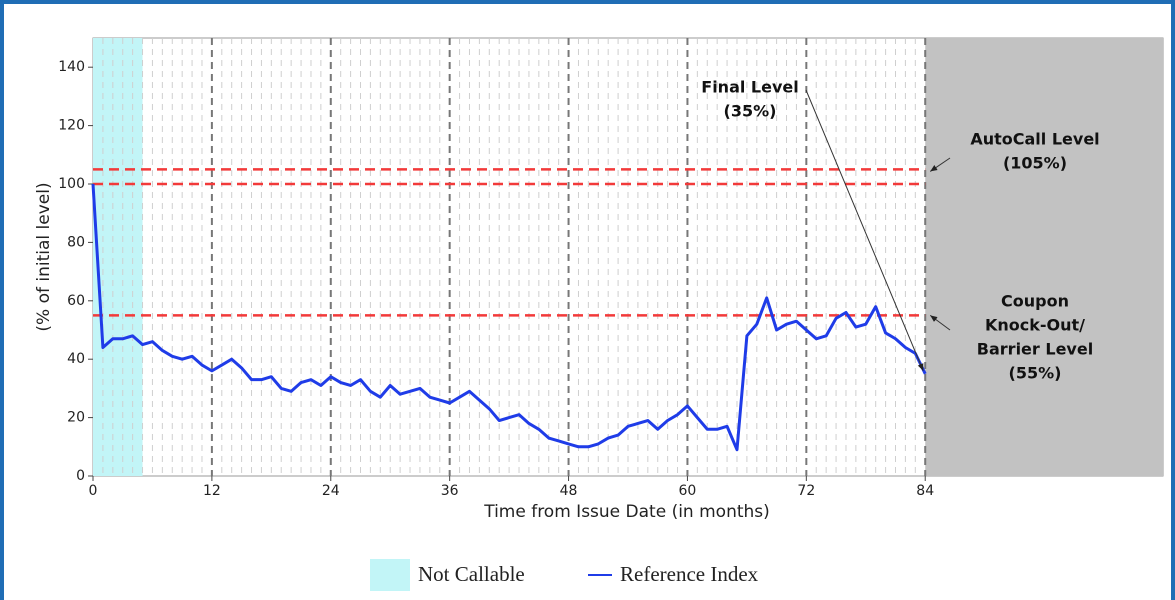  What do you see at coordinates (688, 491) in the screenshot?
I see `x-tick-label: 60` at bounding box center [688, 491].